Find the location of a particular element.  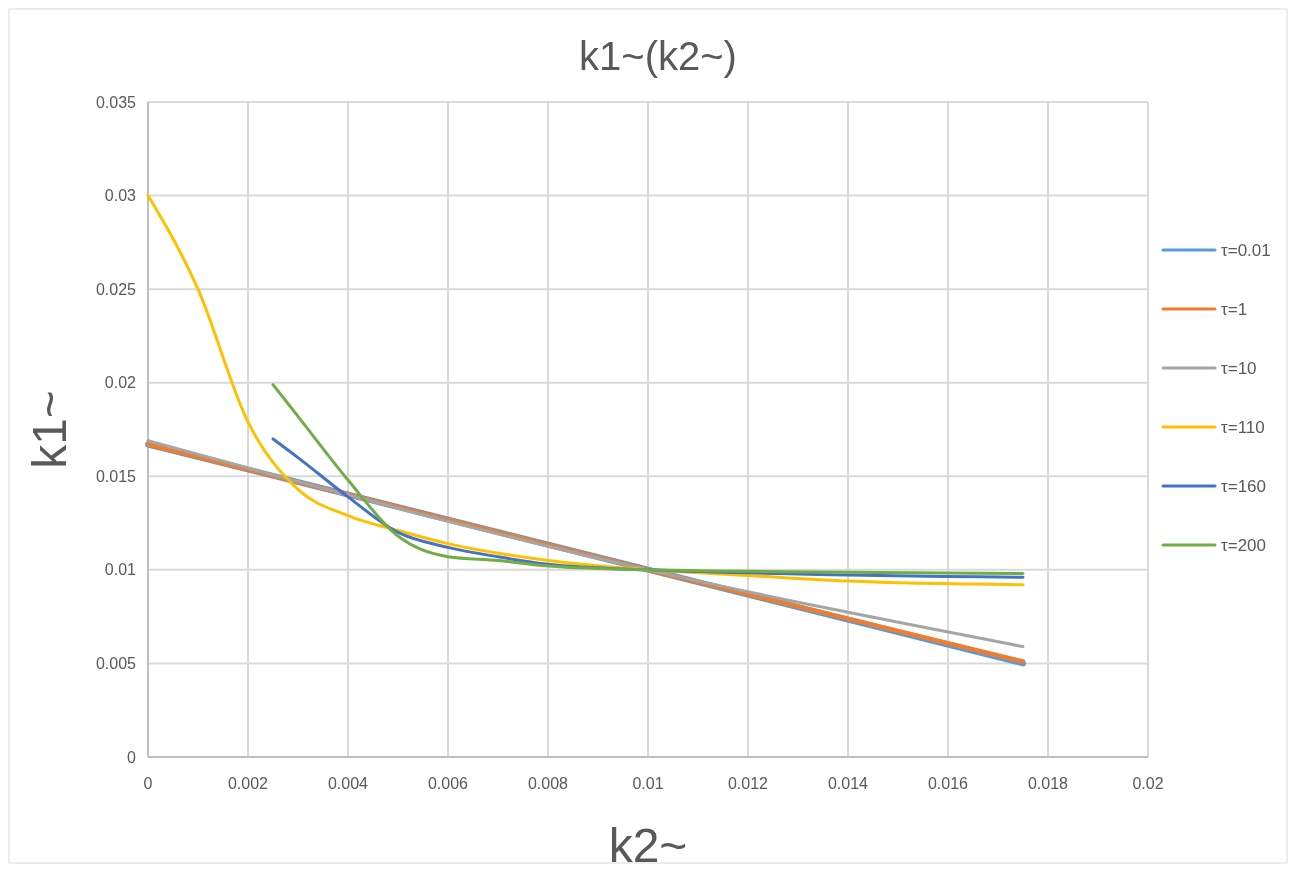

legend-label: τ=1 is located at coordinates (1234, 309).